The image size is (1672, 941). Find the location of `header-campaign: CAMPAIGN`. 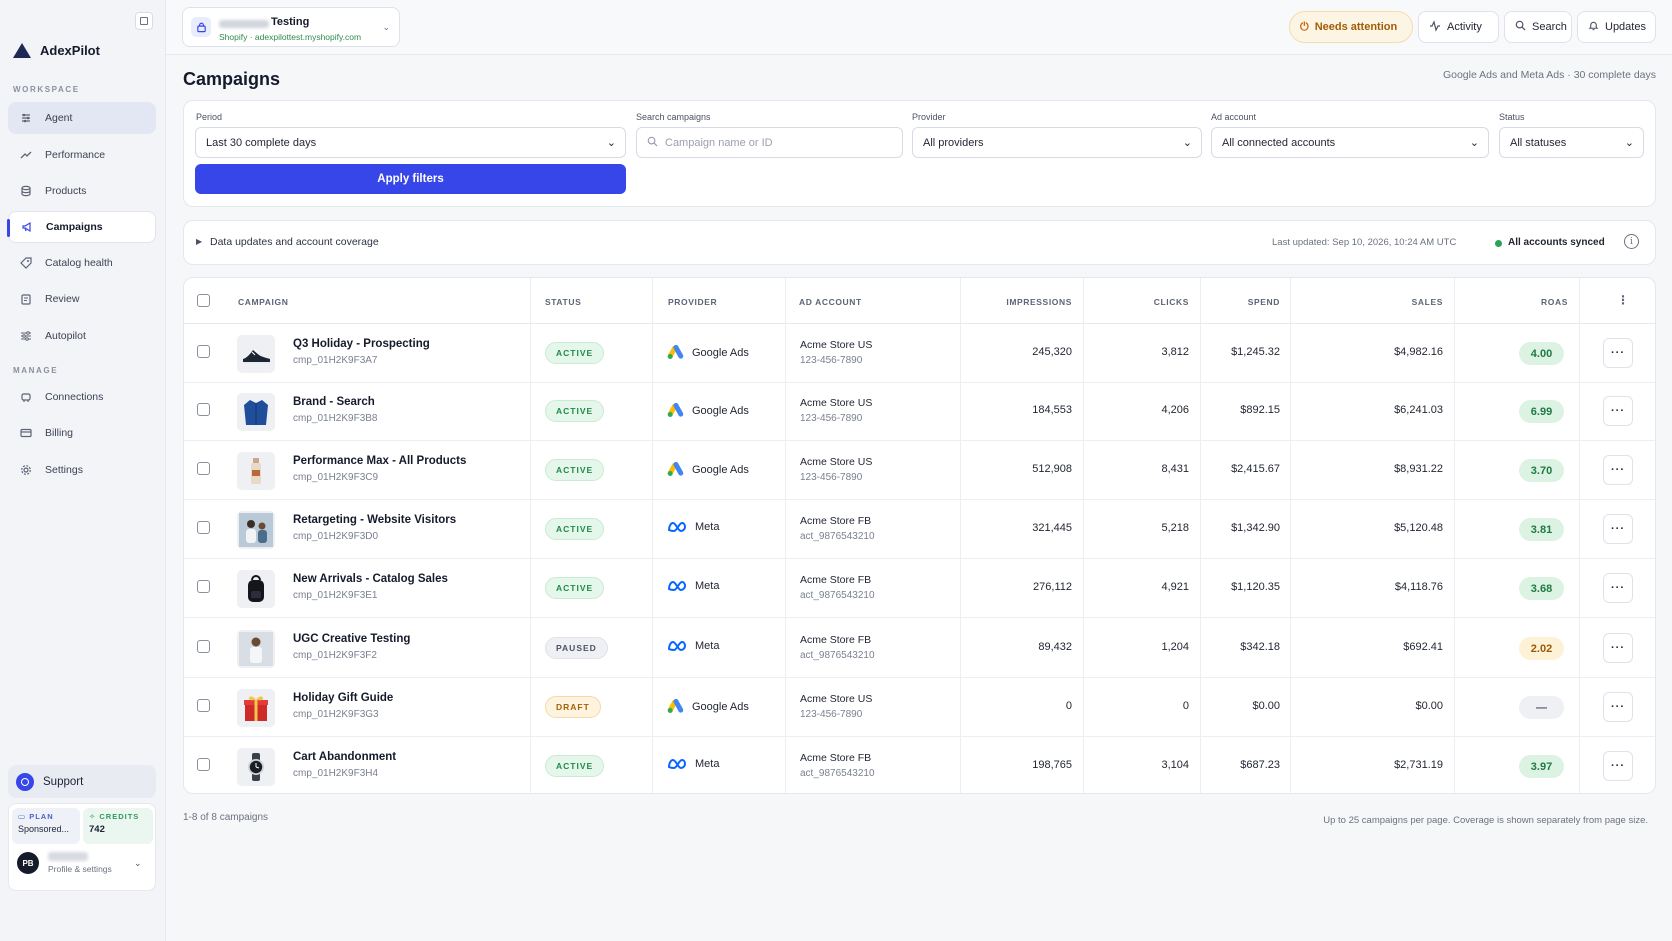

header-campaign: CAMPAIGN is located at coordinates (263, 302).